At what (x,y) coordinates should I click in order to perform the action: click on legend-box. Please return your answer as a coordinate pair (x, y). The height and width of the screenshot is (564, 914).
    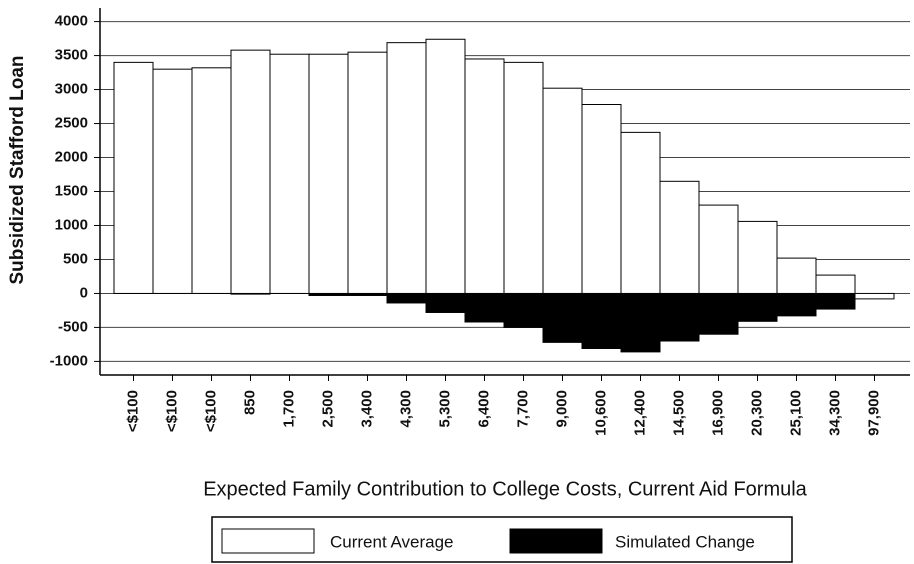
    Looking at the image, I should click on (502, 539).